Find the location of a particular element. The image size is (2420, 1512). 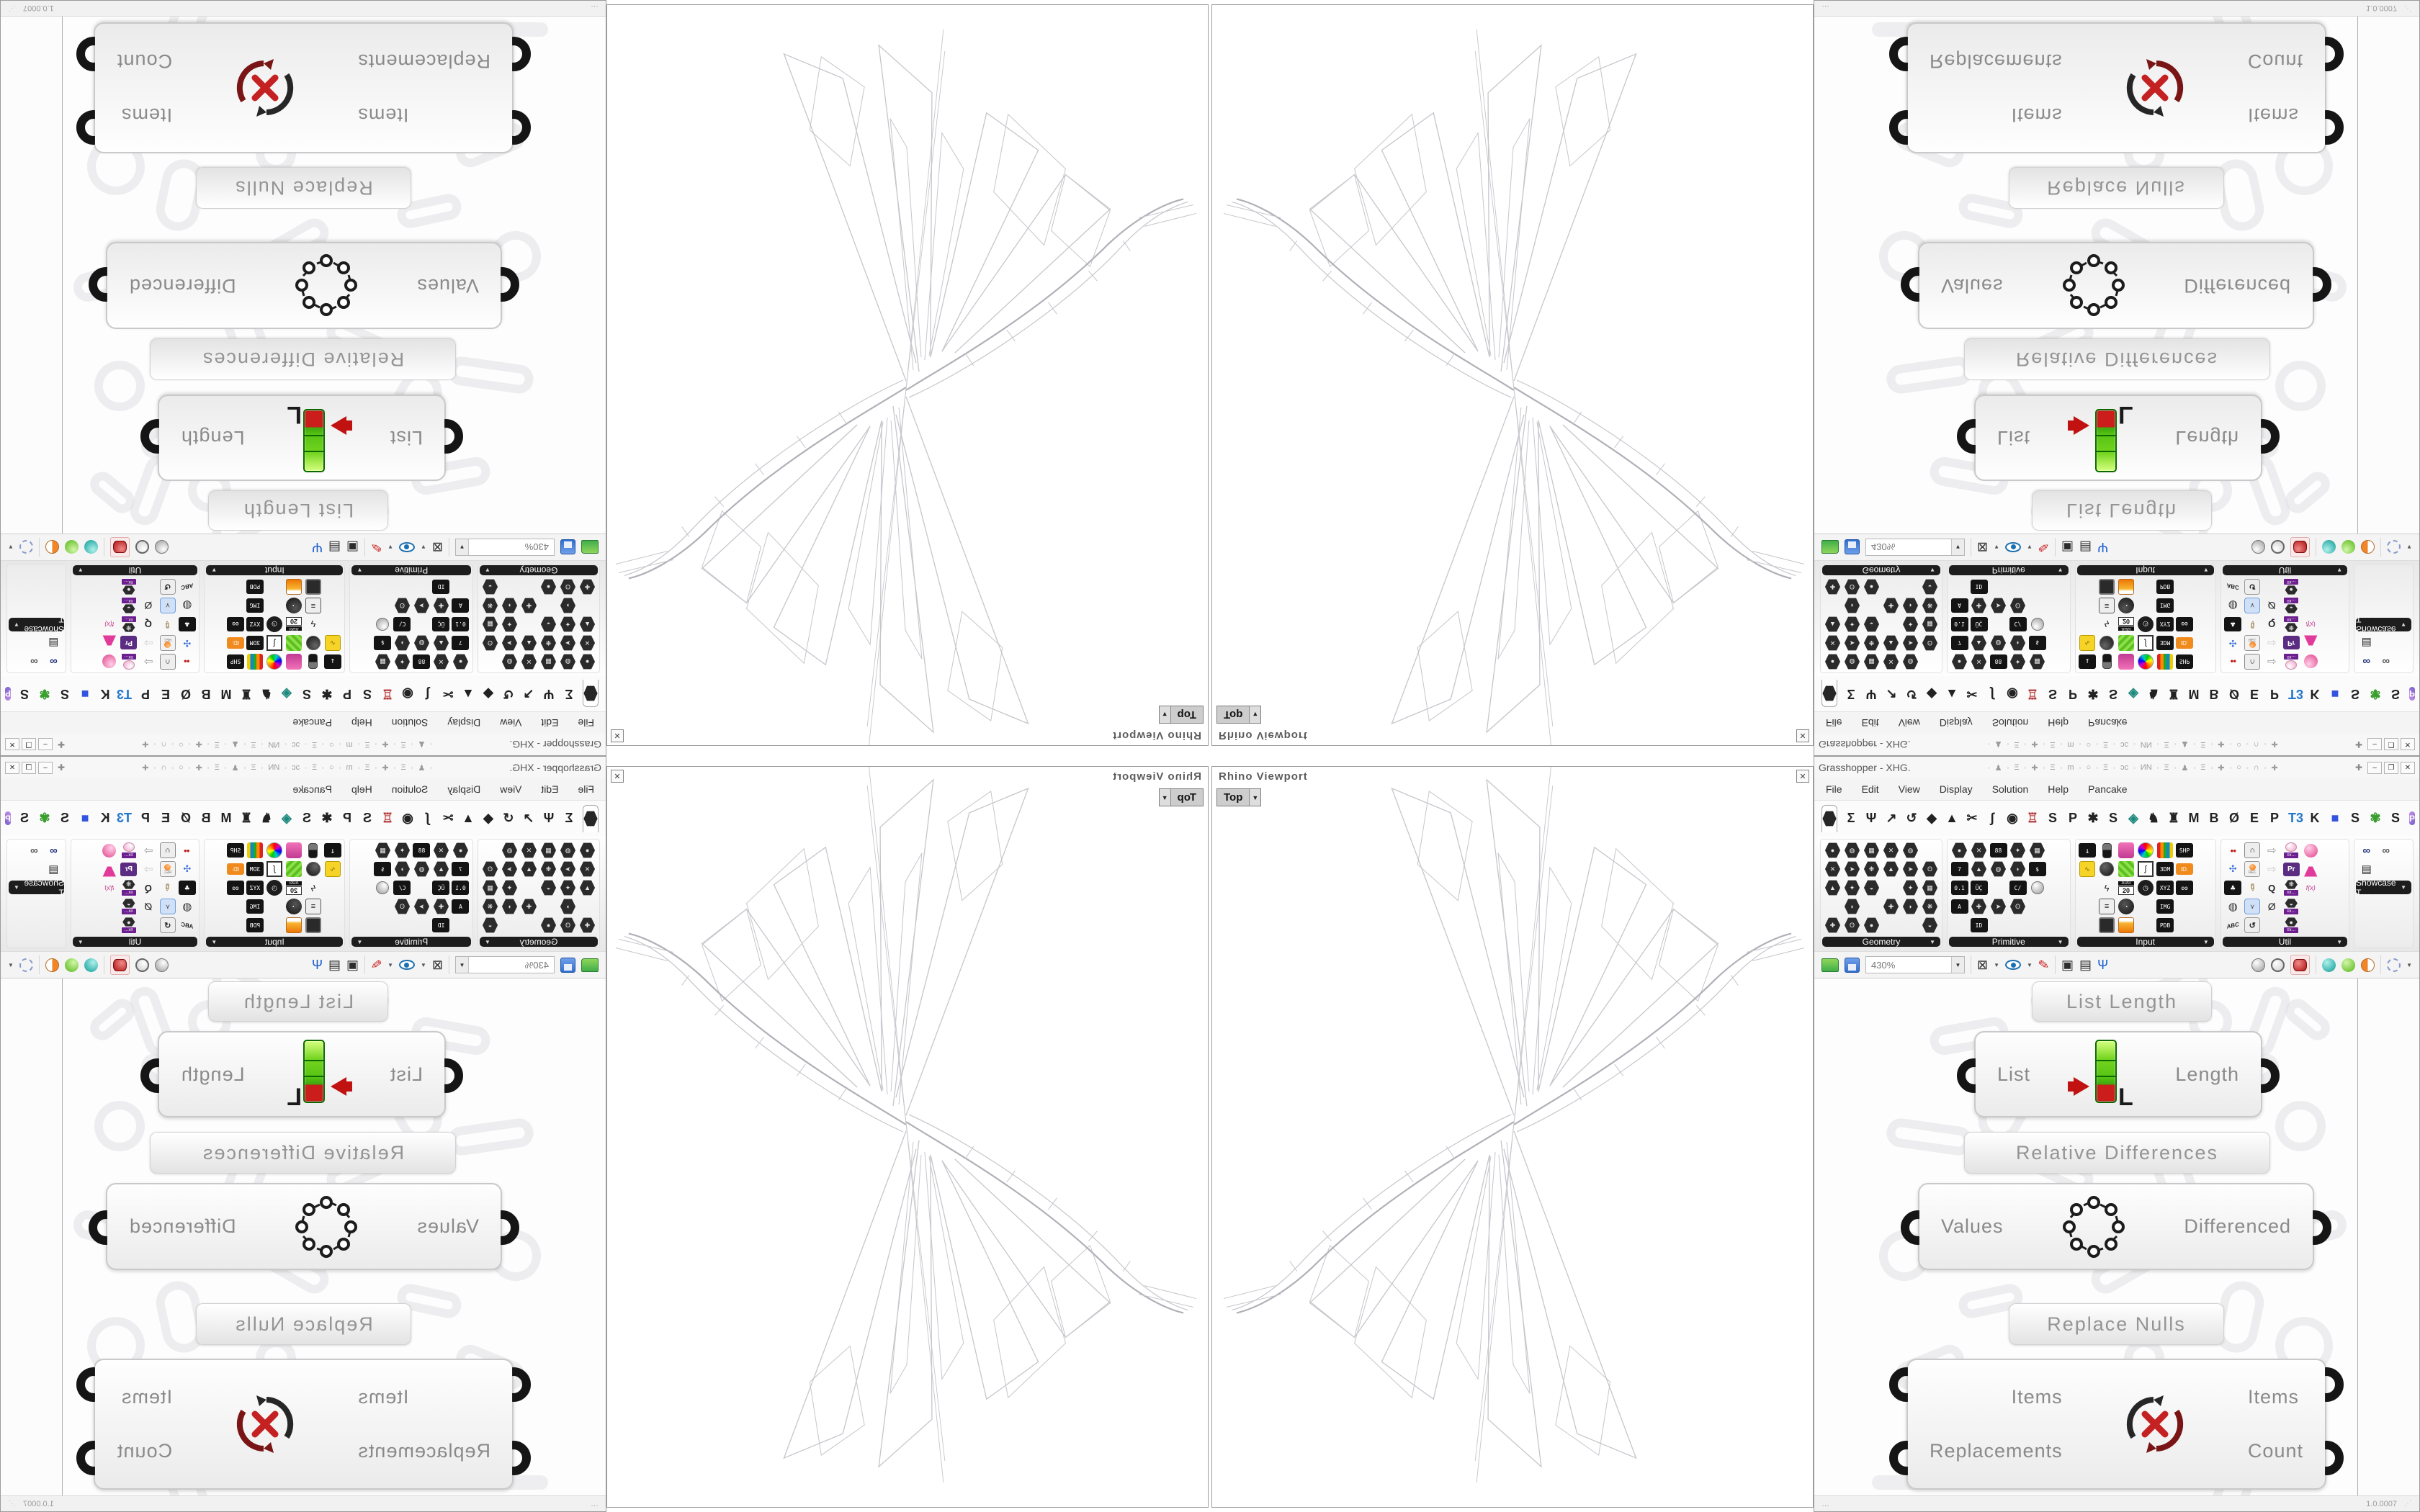

palette-icon-oa: Ø is located at coordinates (148, 605).